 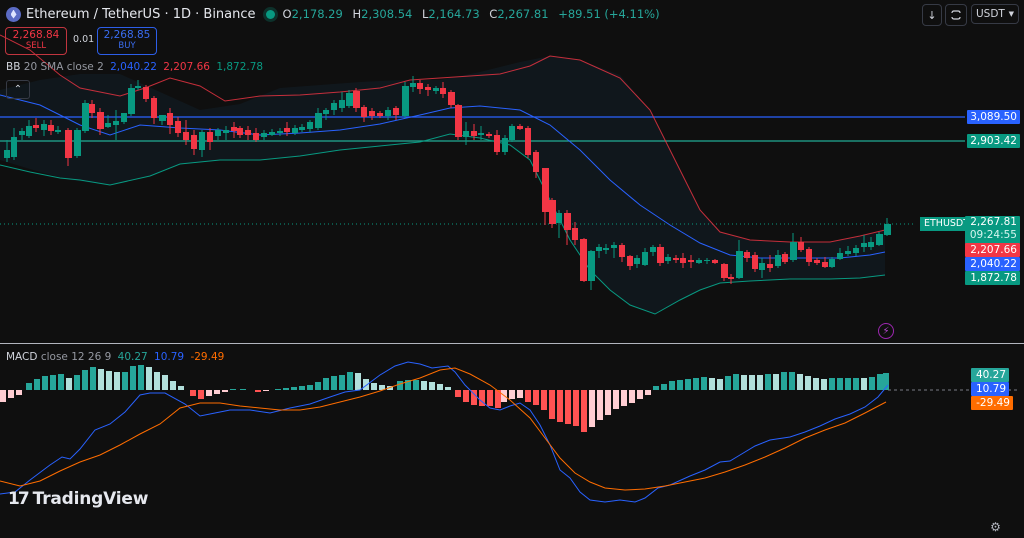 What do you see at coordinates (995, 527) in the screenshot?
I see `gear-icon: ⚙` at bounding box center [995, 527].